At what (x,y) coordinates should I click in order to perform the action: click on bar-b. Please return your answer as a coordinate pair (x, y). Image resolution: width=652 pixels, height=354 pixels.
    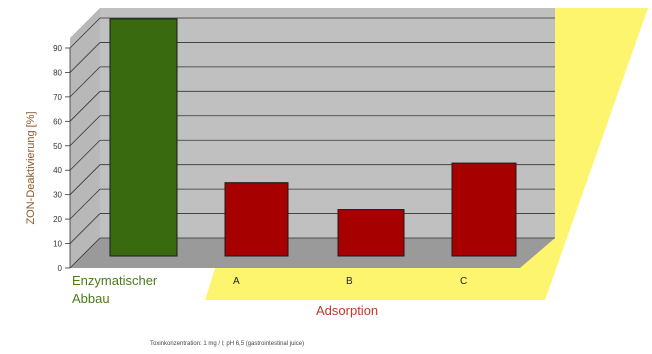
    Looking at the image, I should click on (371, 233).